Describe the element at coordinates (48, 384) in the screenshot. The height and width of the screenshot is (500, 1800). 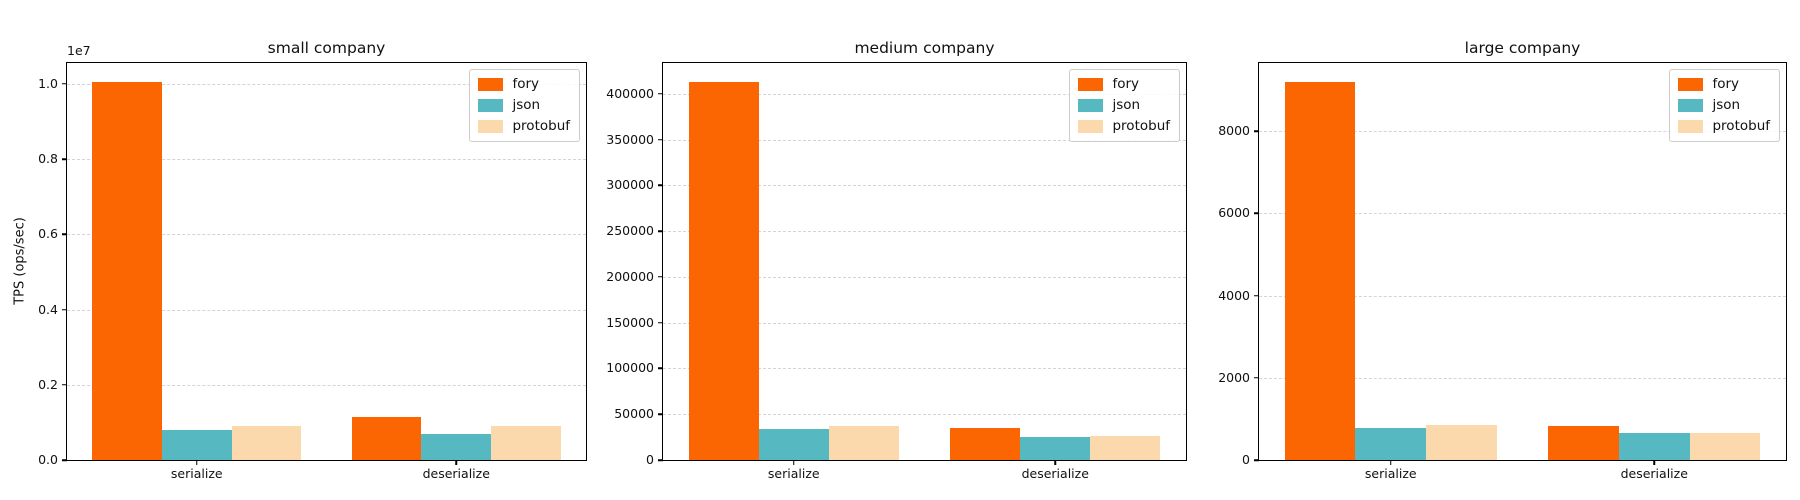
I see `y-tick-label: 0.2` at that location.